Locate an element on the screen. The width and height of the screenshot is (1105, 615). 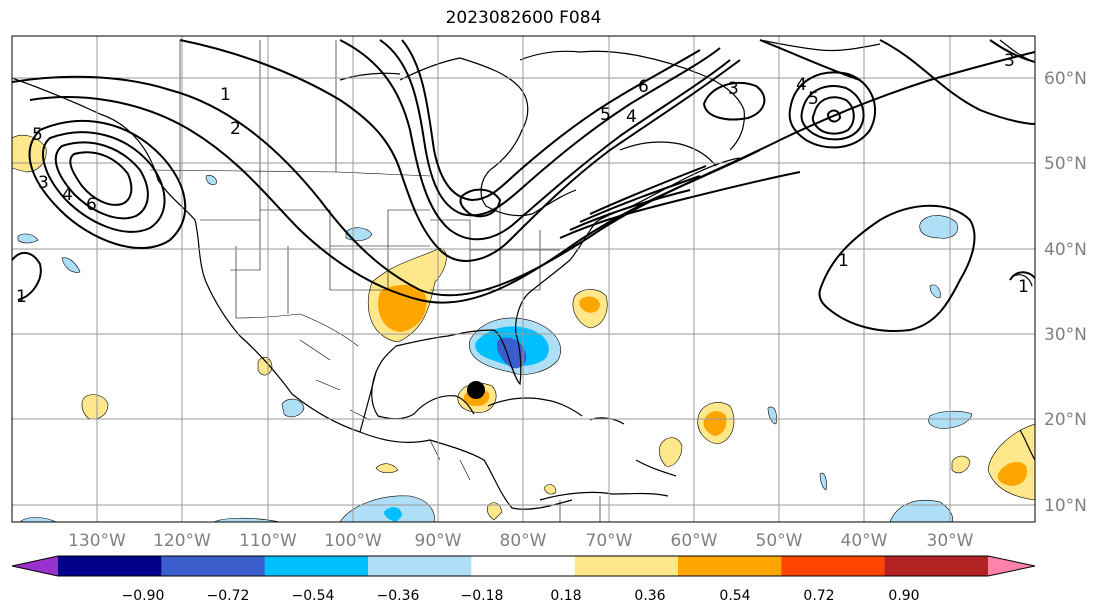
contour-1-east-edge is located at coordinates (1022, 276).